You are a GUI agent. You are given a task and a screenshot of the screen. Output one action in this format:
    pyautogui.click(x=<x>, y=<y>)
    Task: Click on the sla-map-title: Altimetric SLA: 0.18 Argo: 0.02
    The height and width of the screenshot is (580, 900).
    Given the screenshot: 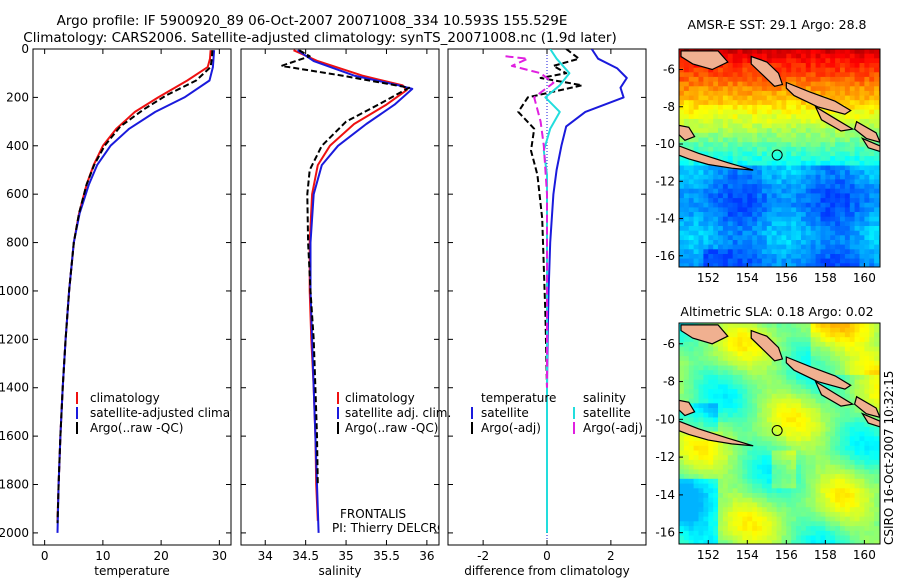 What is the action you would take?
    pyautogui.click(x=776, y=311)
    